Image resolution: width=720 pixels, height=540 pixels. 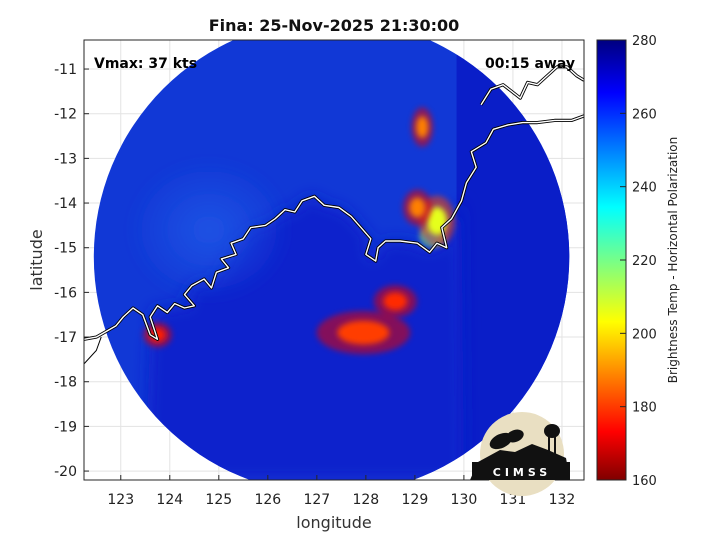 What do you see at coordinates (218, 500) in the screenshot?
I see `x-tick-label: 125` at bounding box center [218, 500].